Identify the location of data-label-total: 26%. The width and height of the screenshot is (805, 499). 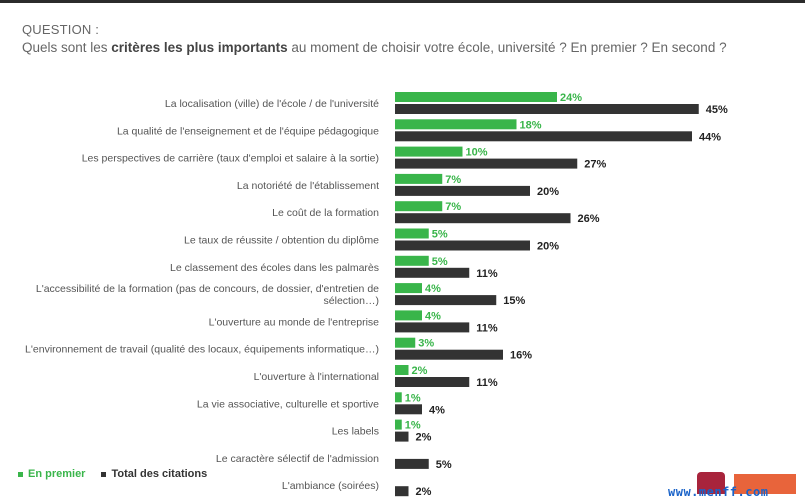
(589, 219).